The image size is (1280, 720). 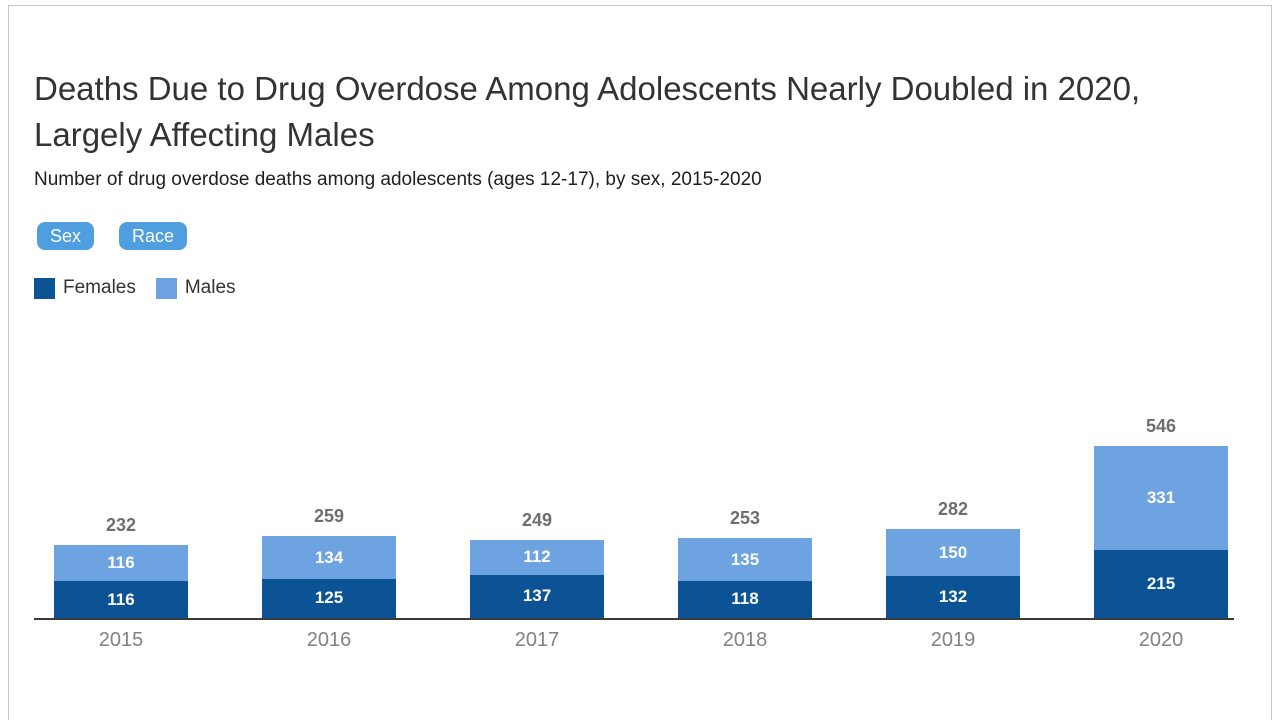 I want to click on bar-segment-females-2015: 116, so click(x=121, y=599).